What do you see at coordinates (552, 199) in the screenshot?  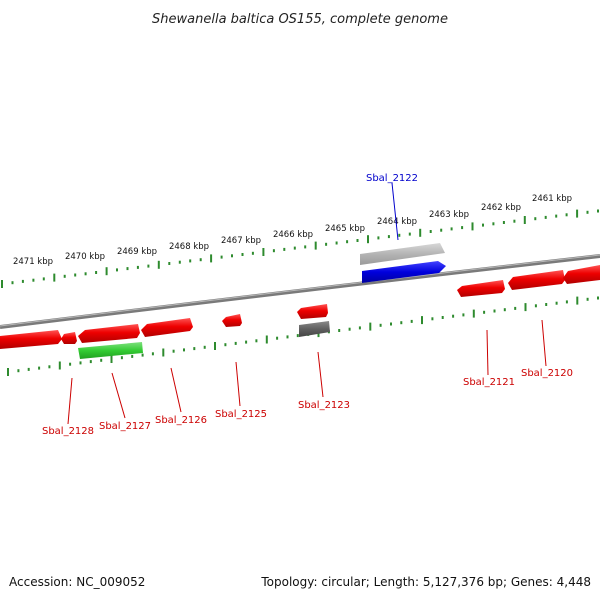 I see `kbp-label: 2461 kbp` at bounding box center [552, 199].